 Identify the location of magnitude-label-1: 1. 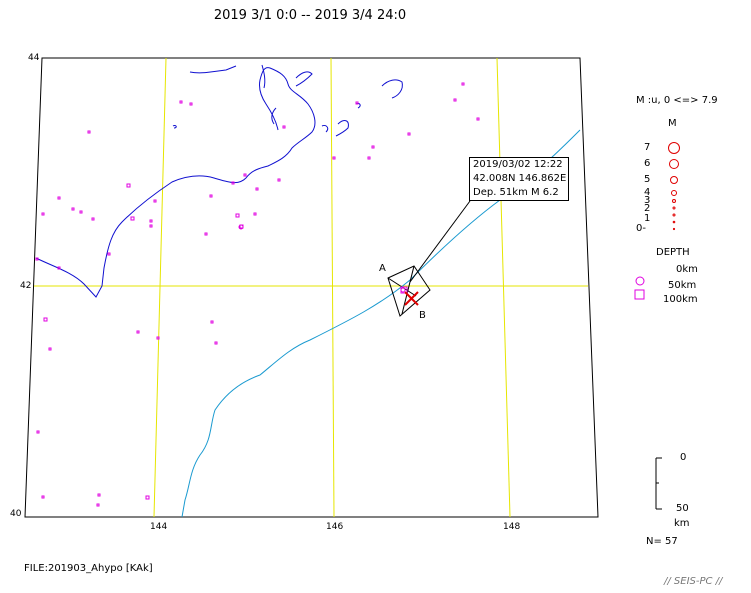
(647, 218).